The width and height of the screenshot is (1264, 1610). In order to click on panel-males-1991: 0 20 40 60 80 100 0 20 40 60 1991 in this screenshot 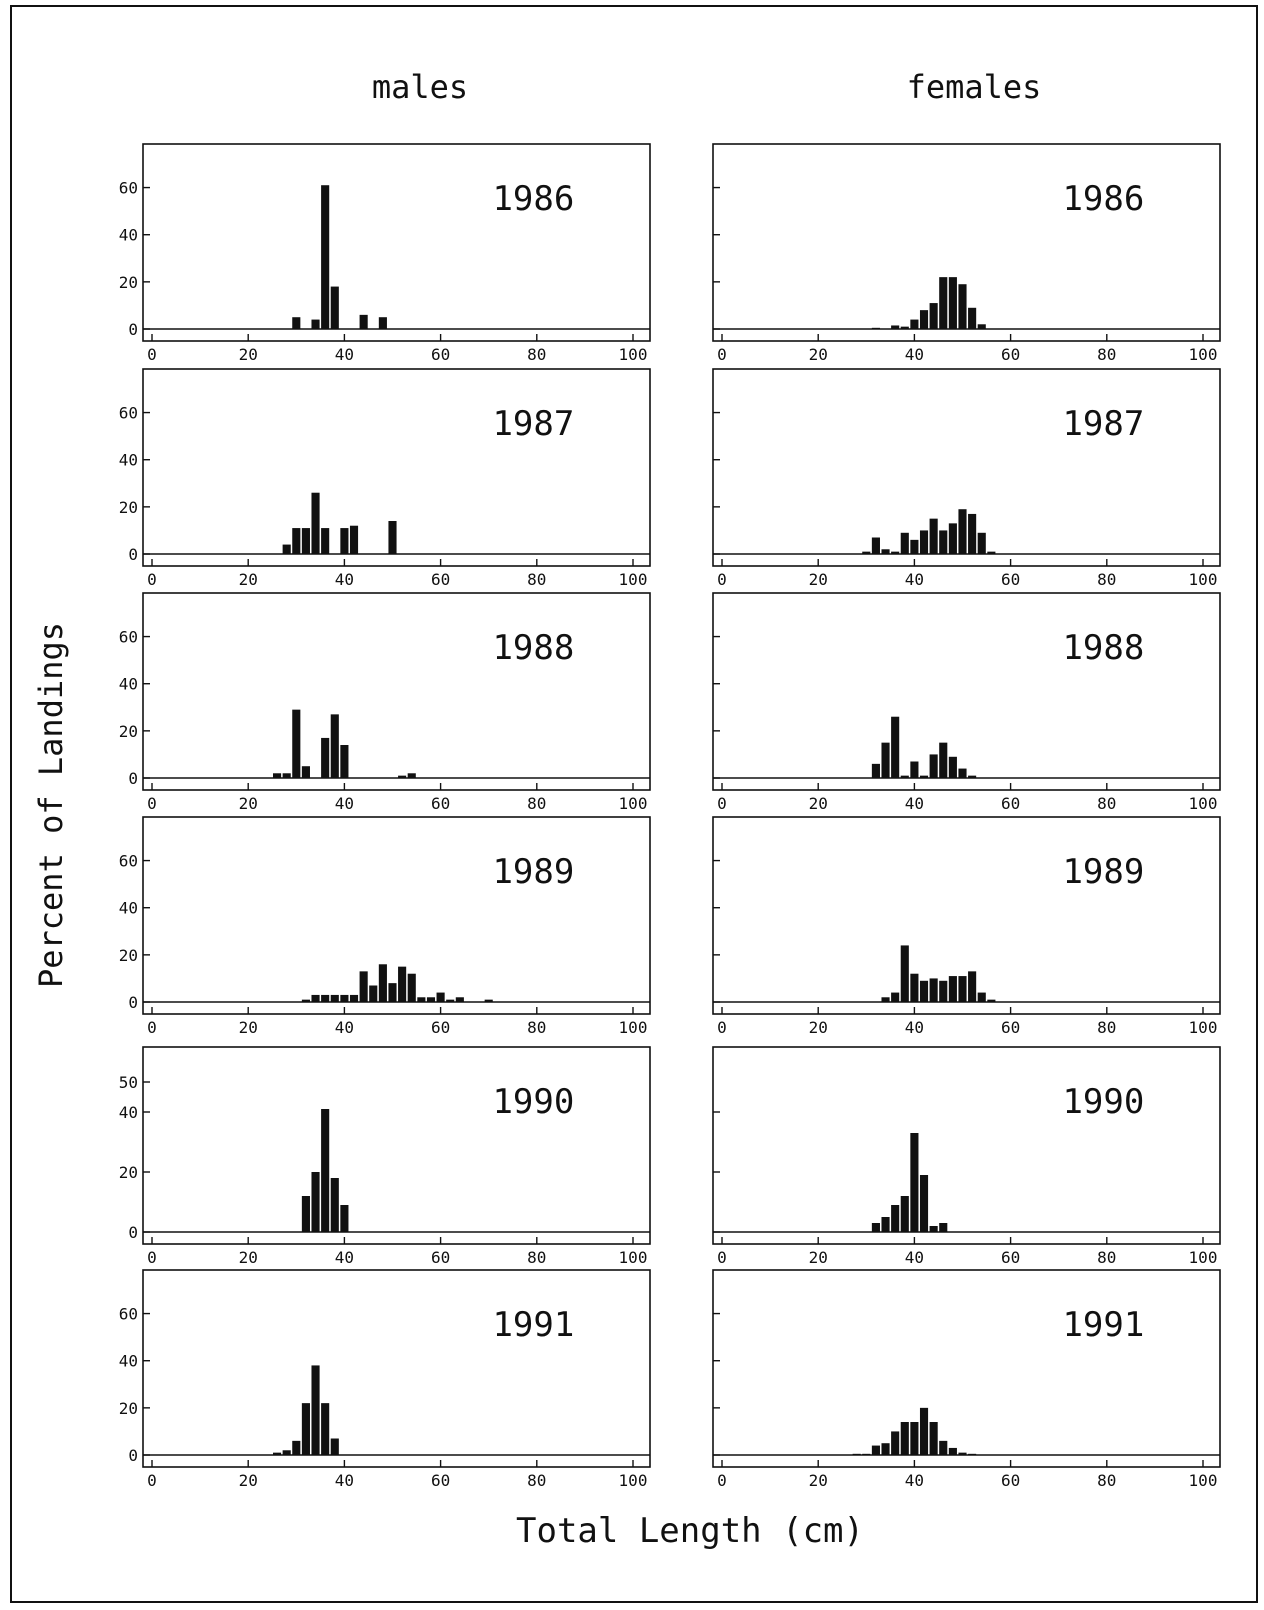, I will do `click(385, 1379)`.